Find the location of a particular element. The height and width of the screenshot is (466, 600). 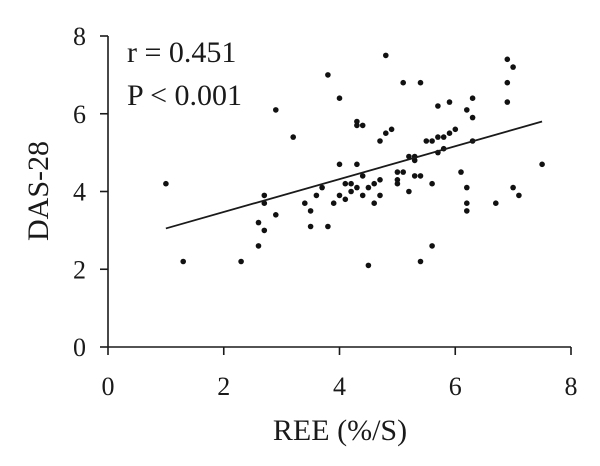

y-tick-label: 6 is located at coordinates (79, 114).